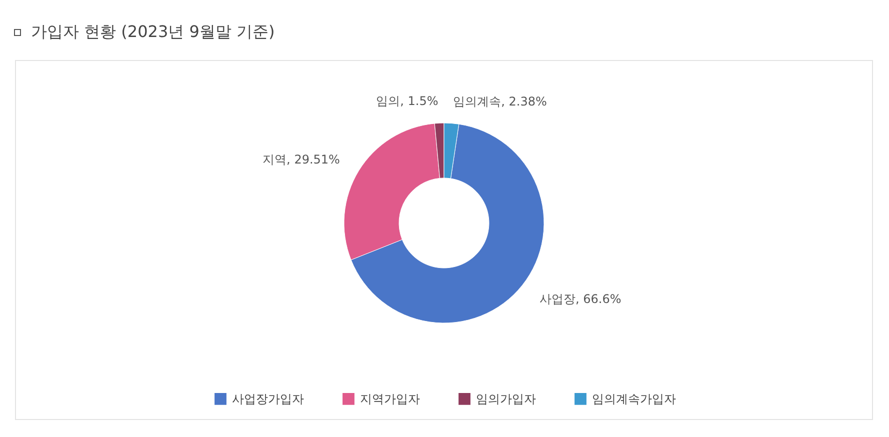  I want to click on data-label: 임의계속, 2.38%, so click(500, 101).